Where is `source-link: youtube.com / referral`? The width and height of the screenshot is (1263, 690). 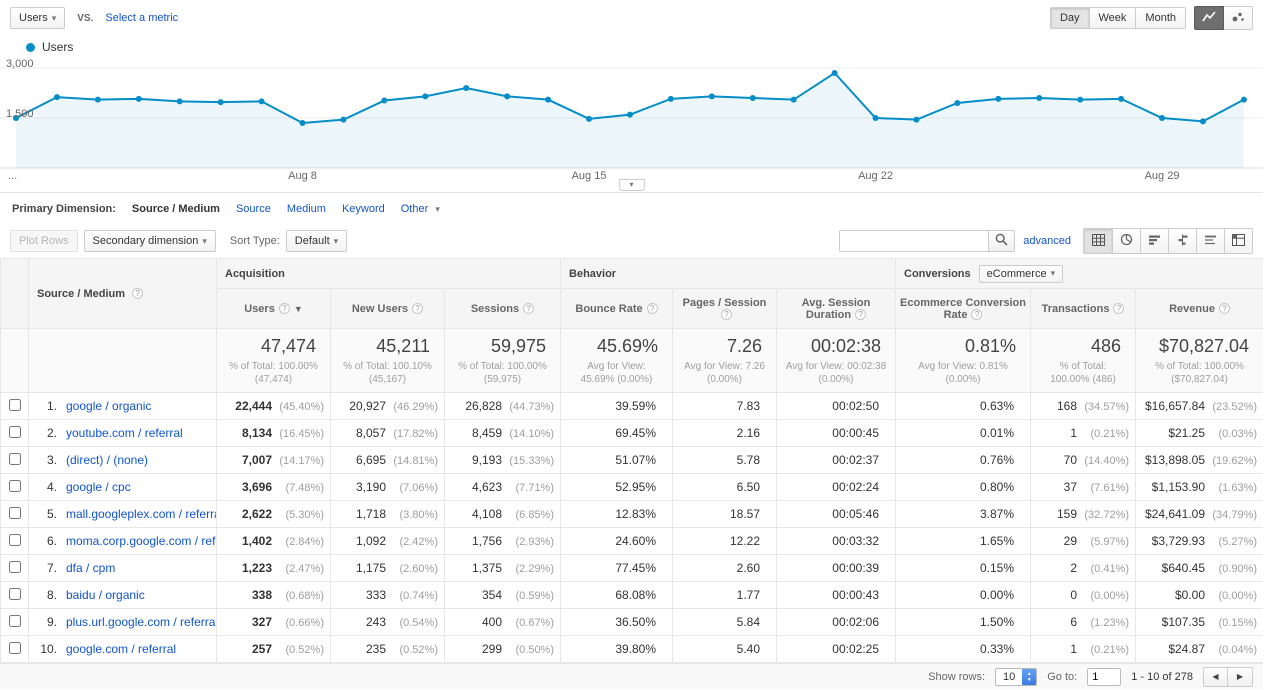
source-link: youtube.com / referral is located at coordinates (124, 433).